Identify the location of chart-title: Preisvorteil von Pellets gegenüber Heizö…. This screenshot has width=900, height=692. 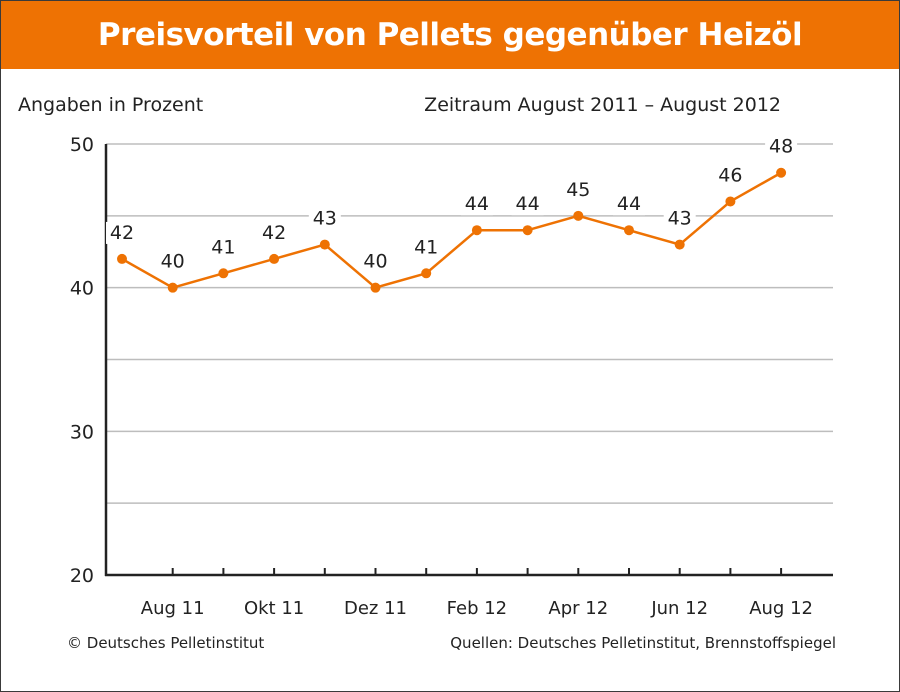
(450, 35).